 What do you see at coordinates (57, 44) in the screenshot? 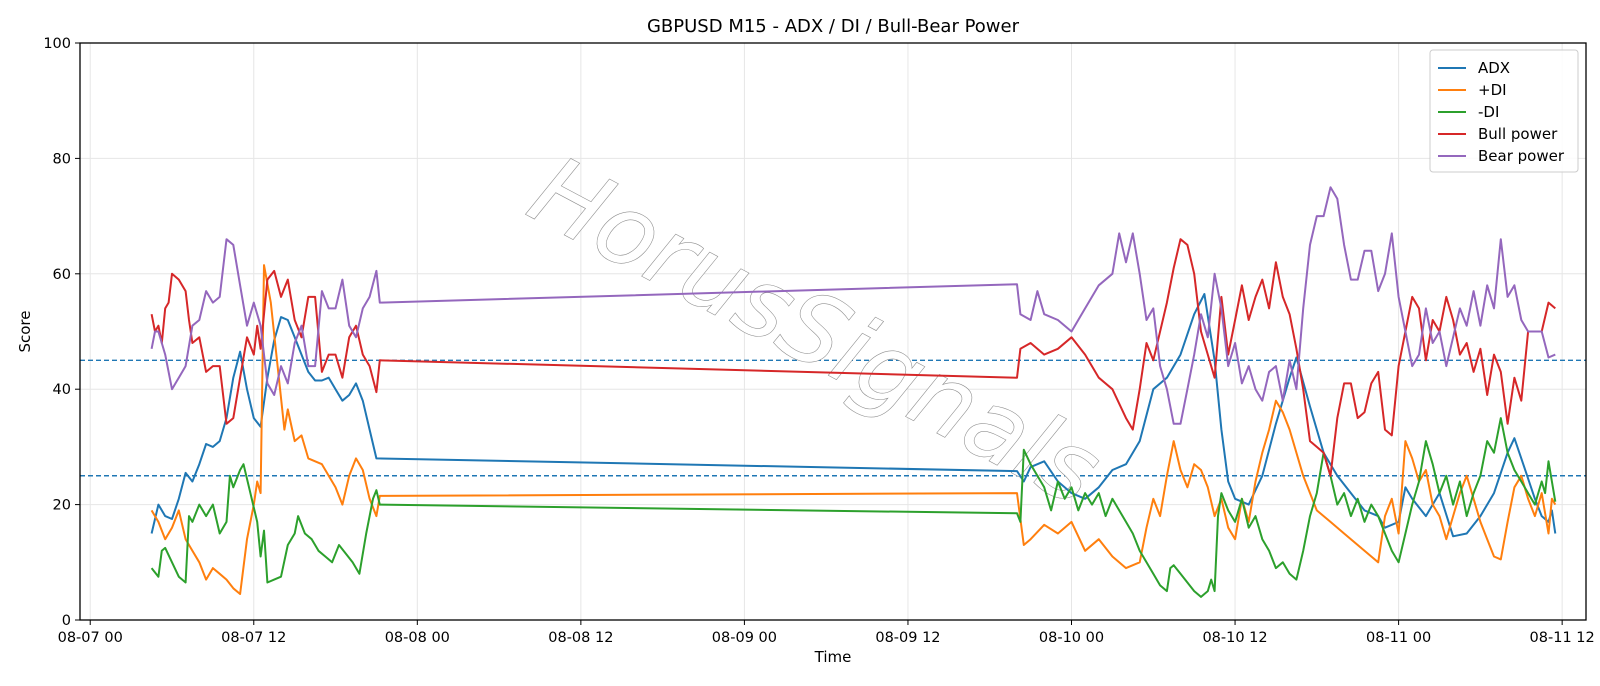
I see `y-tick-label: 100` at bounding box center [57, 44].